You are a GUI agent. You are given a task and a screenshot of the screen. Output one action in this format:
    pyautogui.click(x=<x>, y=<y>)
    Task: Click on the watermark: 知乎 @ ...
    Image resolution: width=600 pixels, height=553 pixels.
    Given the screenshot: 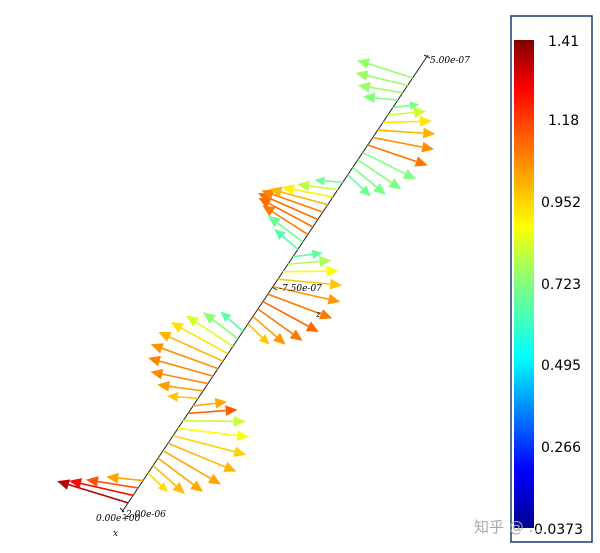 What is the action you would take?
    pyautogui.click(x=508, y=527)
    